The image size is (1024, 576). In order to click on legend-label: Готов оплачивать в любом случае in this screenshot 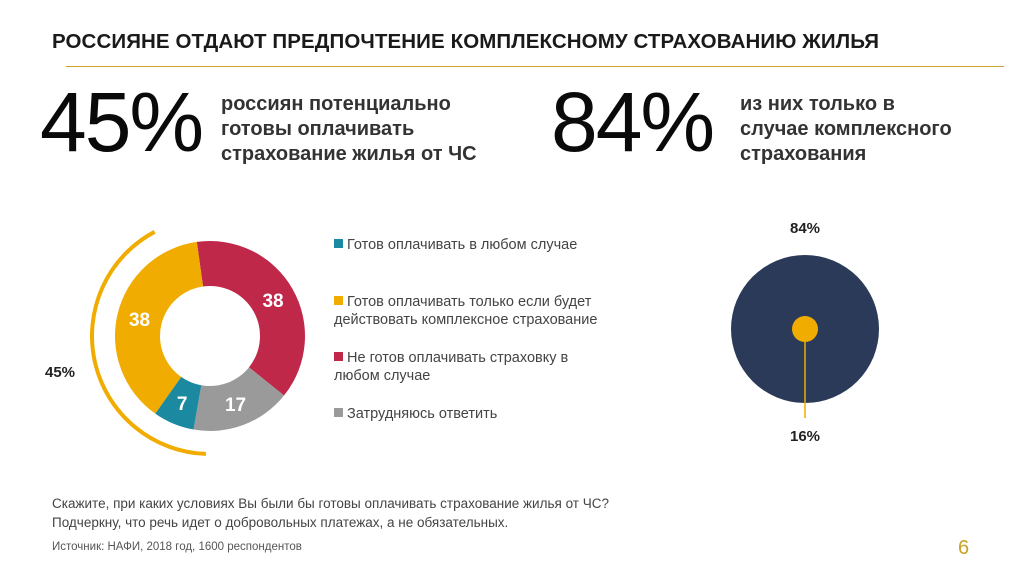, I will do `click(462, 245)`.